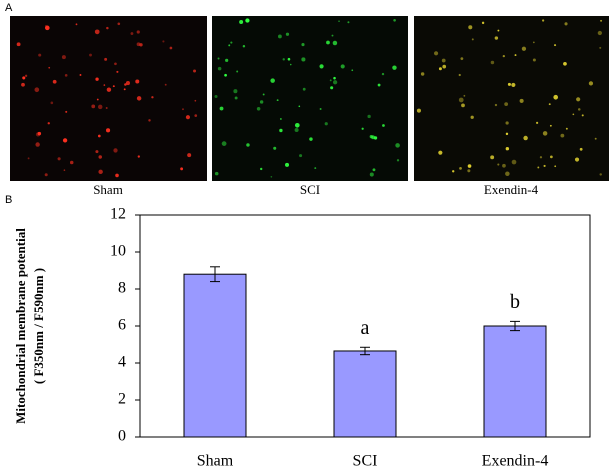 This screenshot has height=475, width=615. Describe the element at coordinates (38, 326) in the screenshot. I see `y-axis-title: ( F350nm / F590nm )` at that location.